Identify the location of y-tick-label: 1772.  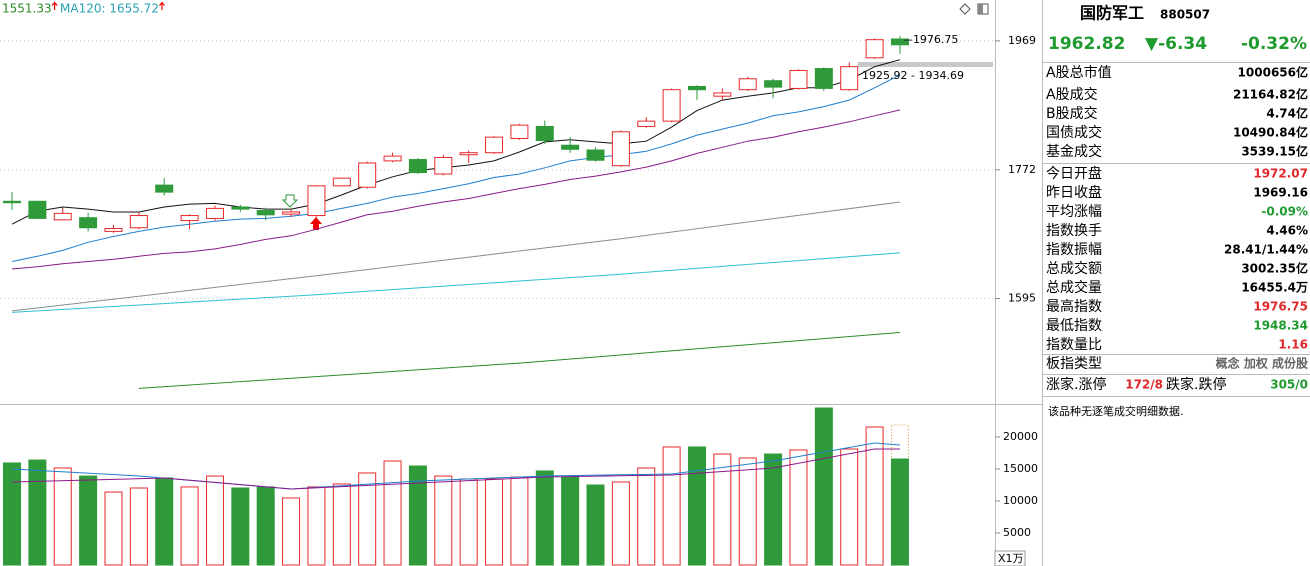
(1022, 169).